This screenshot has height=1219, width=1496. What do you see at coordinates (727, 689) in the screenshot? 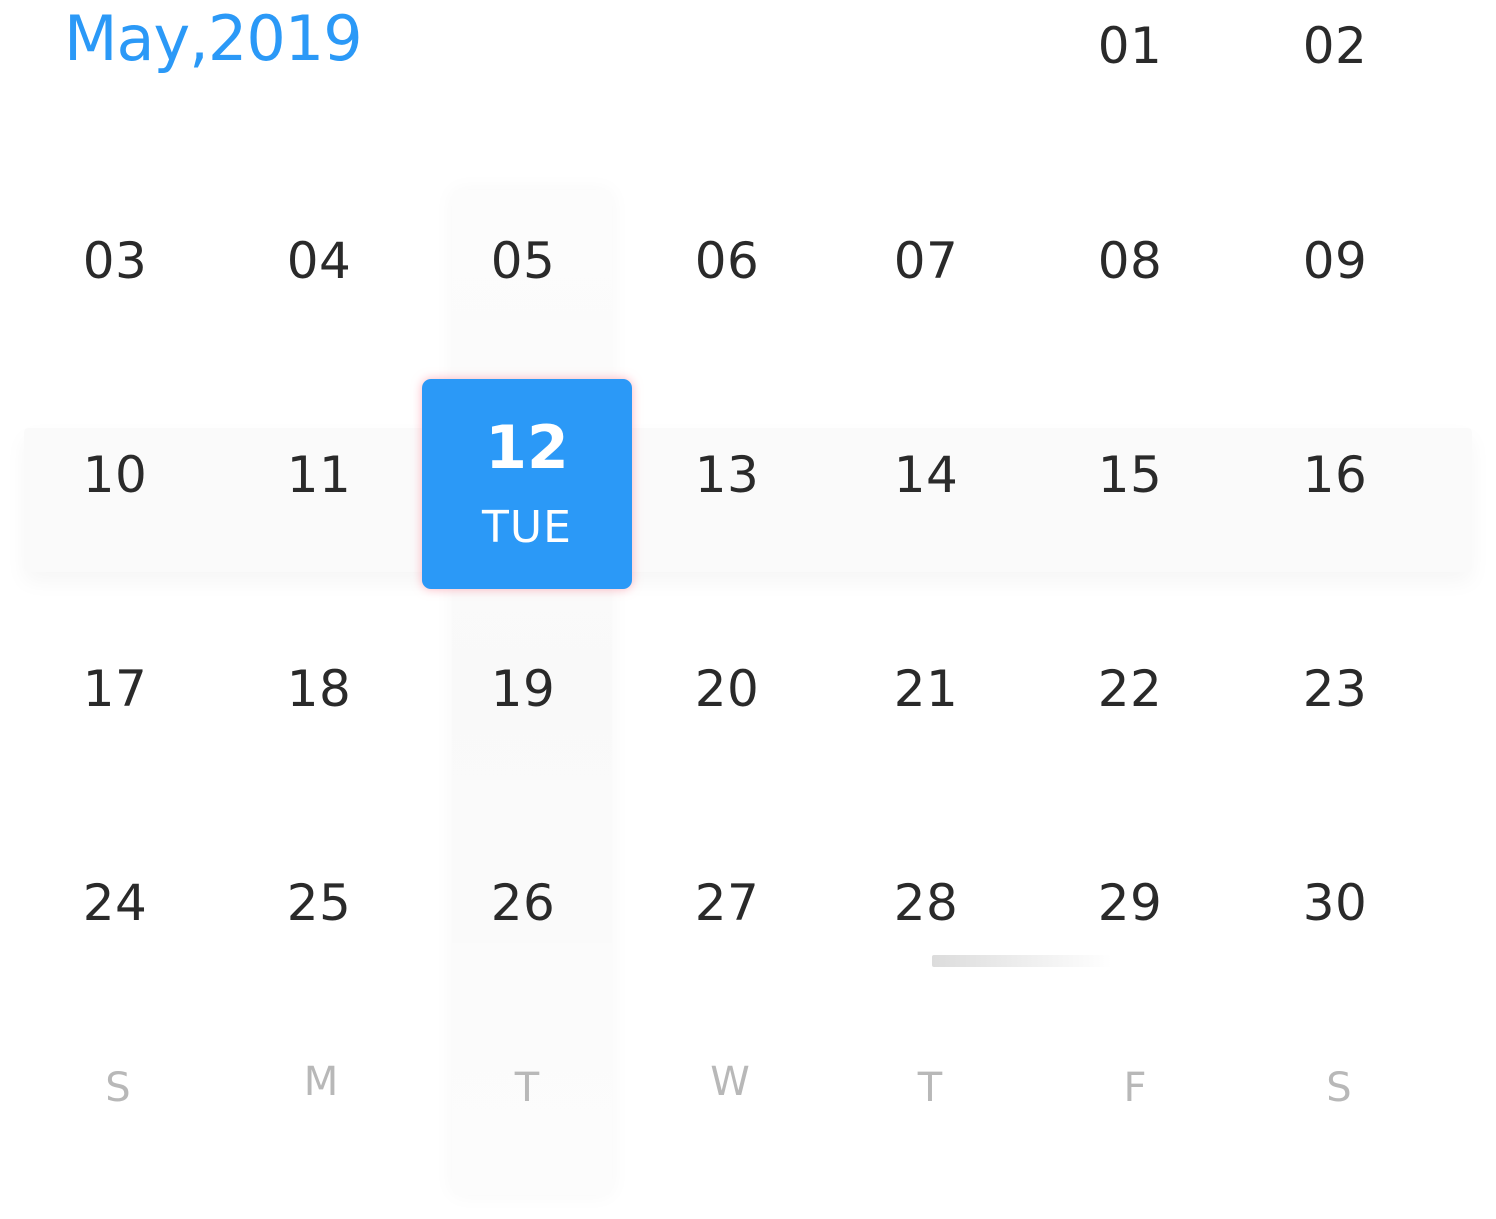
I see `day-cell: 20` at bounding box center [727, 689].